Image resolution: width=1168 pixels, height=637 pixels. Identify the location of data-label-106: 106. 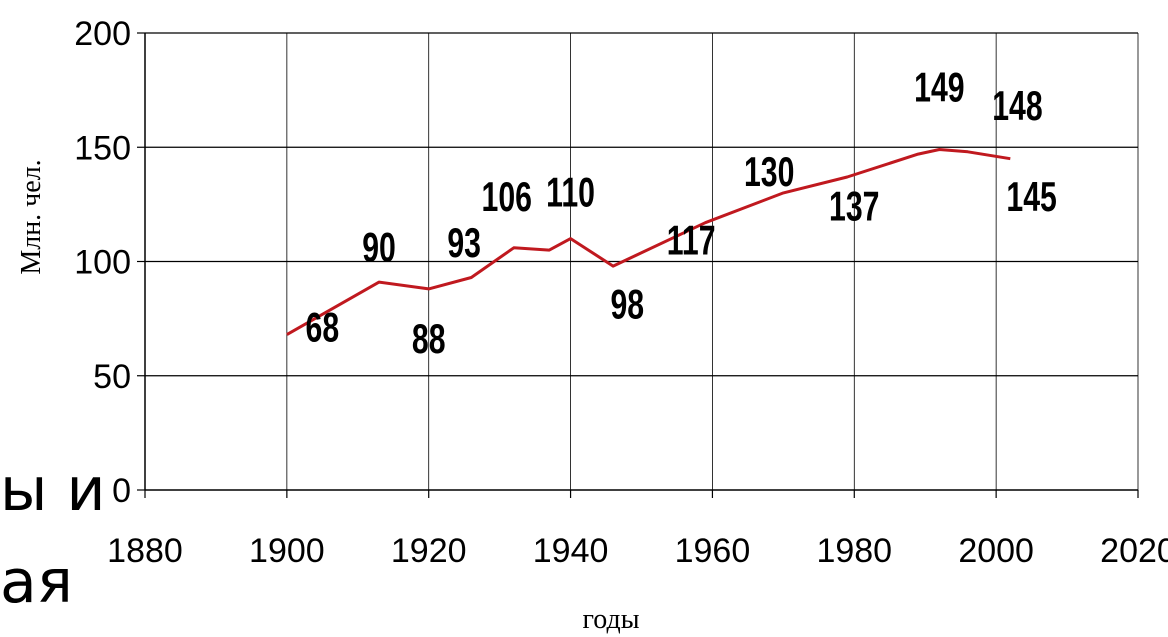
(507, 196).